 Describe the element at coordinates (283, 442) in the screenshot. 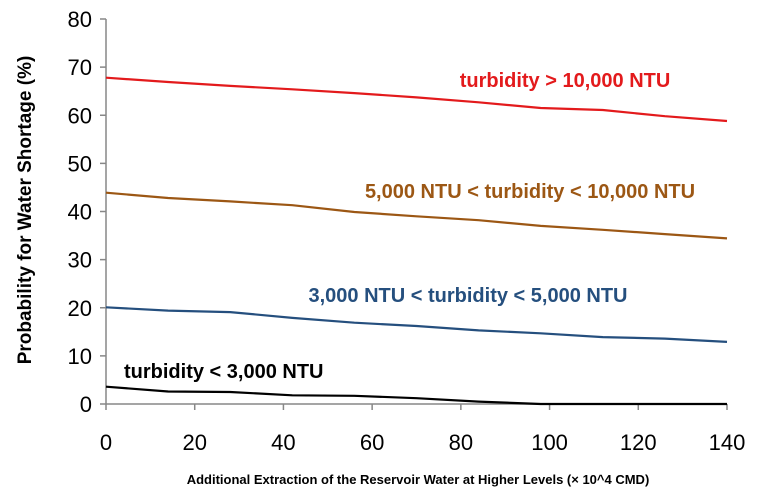

I see `x-tick-label: 40` at that location.